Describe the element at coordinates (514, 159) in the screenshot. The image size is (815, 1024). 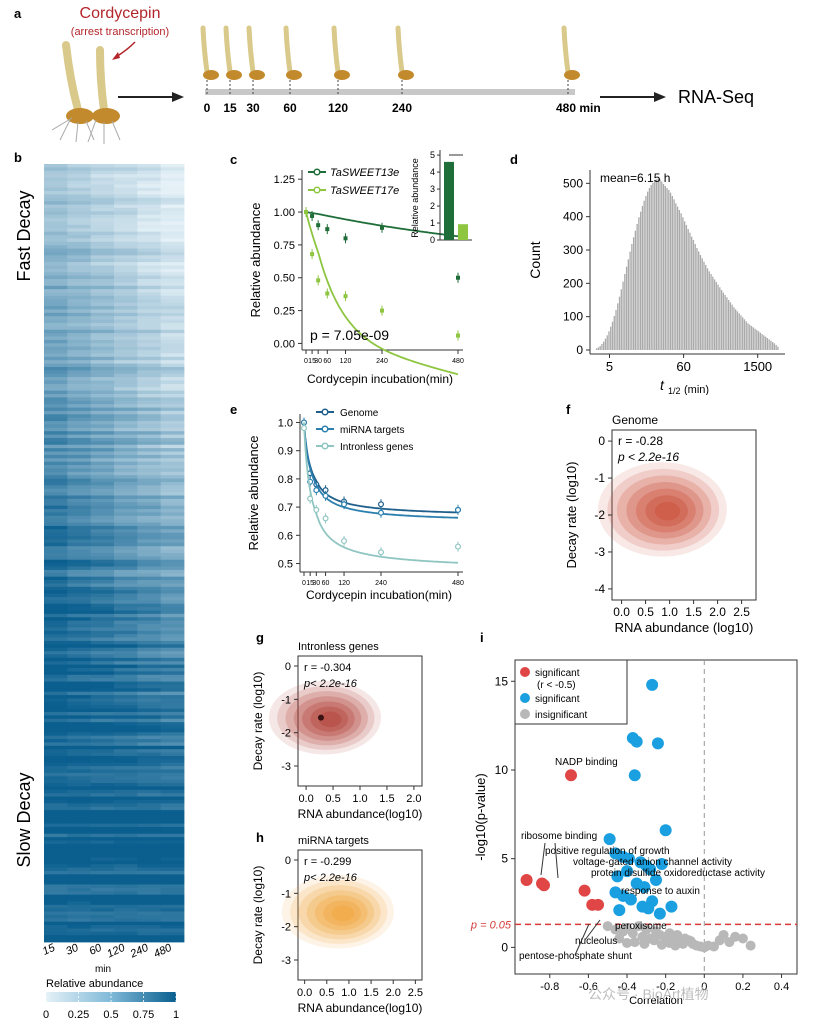
I see `panel-d-letter: d` at that location.